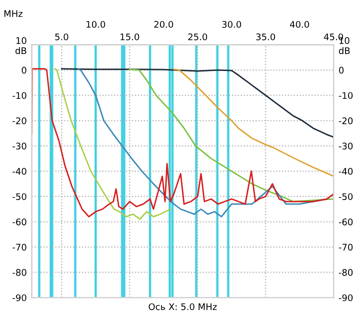  What do you see at coordinates (345, 272) in the screenshot?
I see `y2-tick-label: -80` at bounding box center [345, 272].